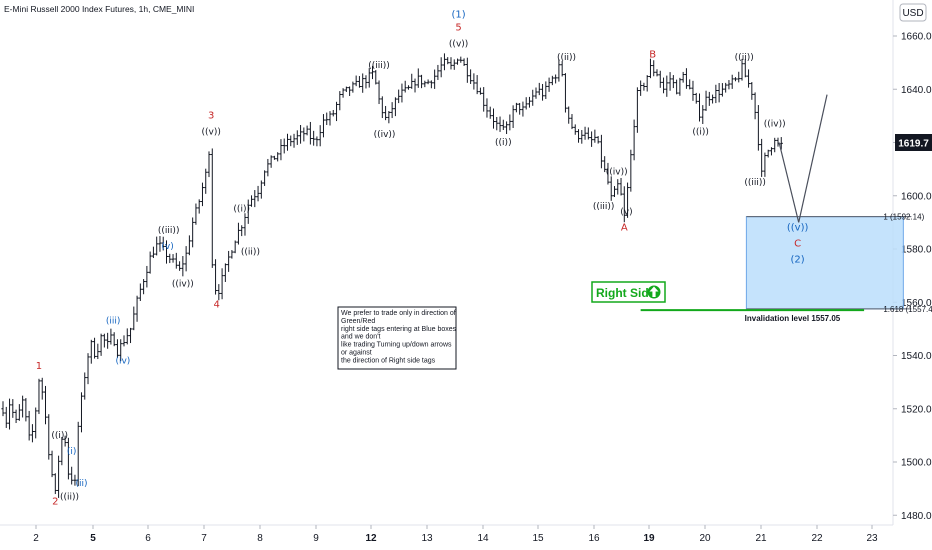 This screenshot has height=550, width=932. What do you see at coordinates (503, 143) in the screenshot?
I see `wave-label: ((i))` at bounding box center [503, 143].